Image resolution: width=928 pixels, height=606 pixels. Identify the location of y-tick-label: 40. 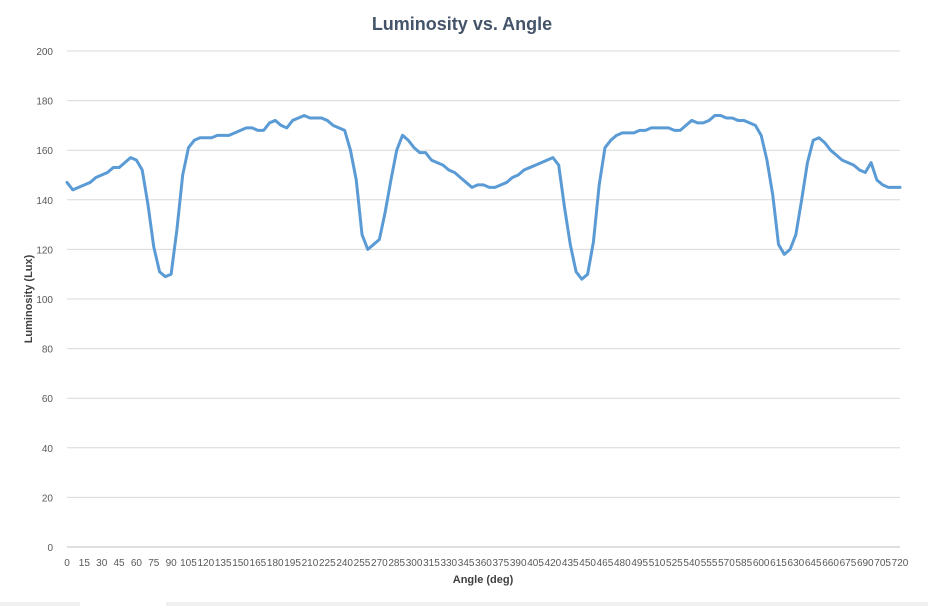
(48, 449).